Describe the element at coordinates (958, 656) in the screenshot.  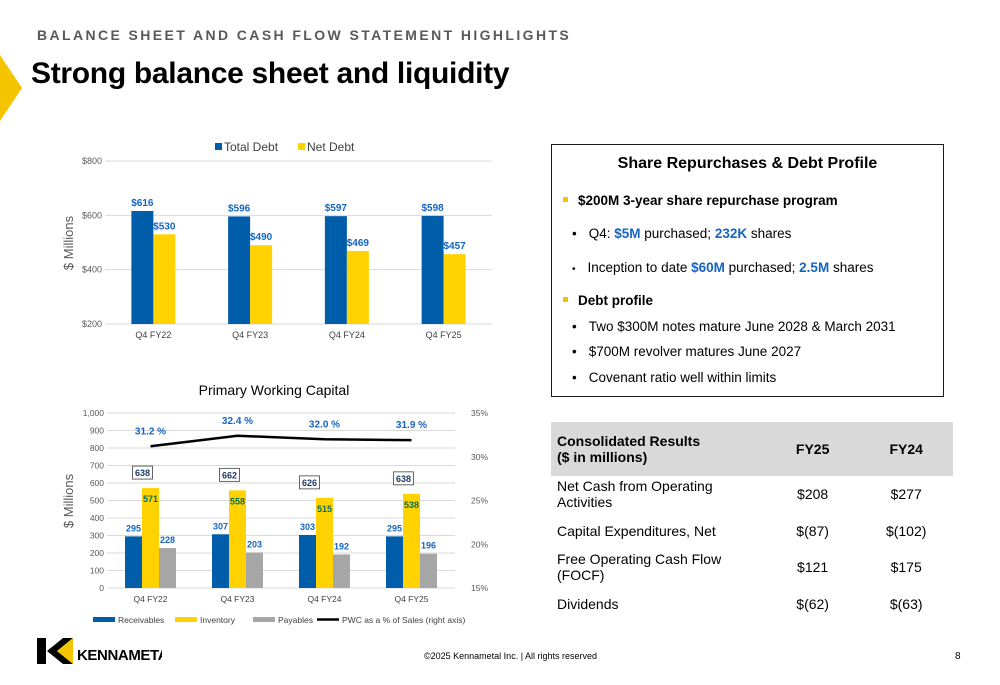
I see `page-number: 8` at that location.